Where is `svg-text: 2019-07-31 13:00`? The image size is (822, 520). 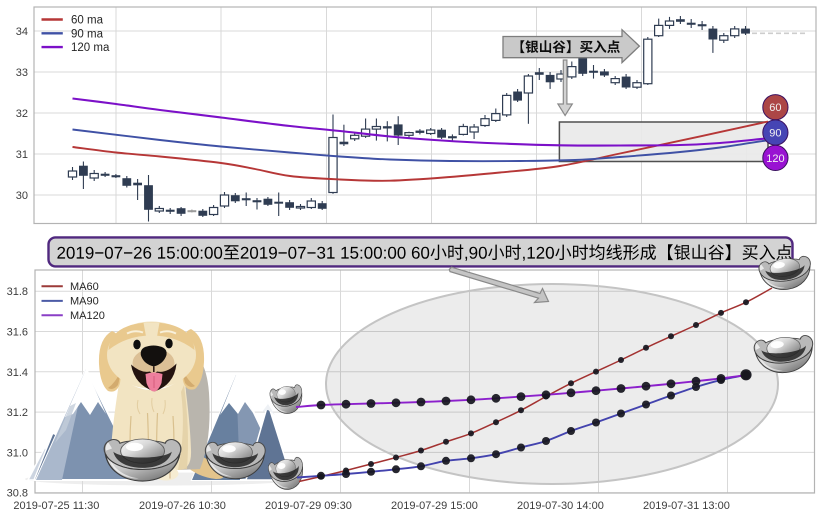 svg-text: 2019-07-31 13:00 is located at coordinates (686, 506).